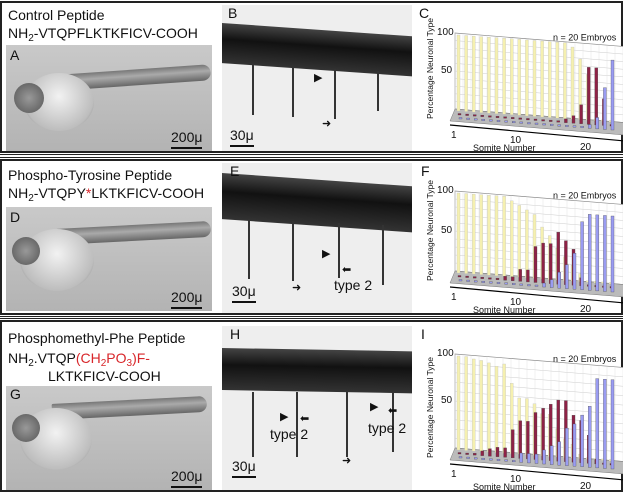 This screenshot has height=493, width=623. I want to click on x-axis, so click(536, 133).